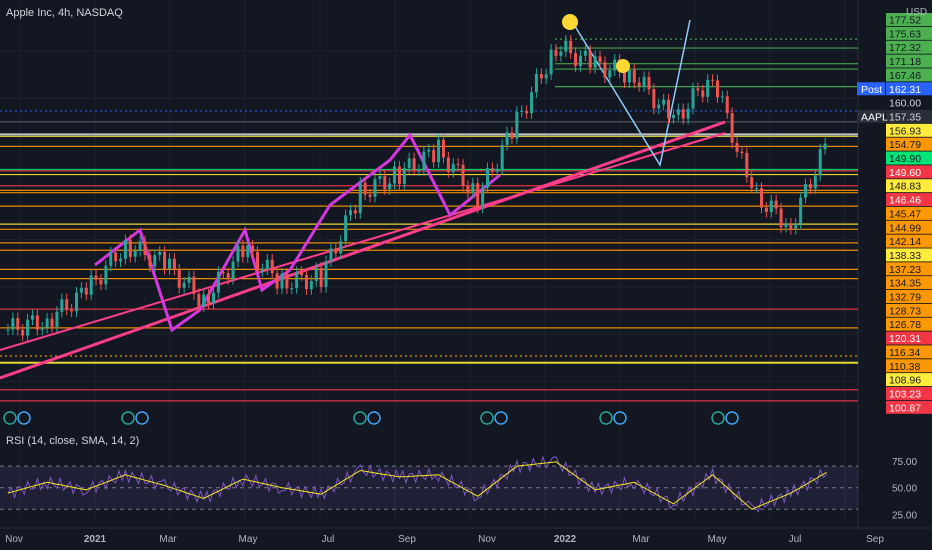 Image resolution: width=932 pixels, height=550 pixels. What do you see at coordinates (905, 408) in the screenshot?
I see `price-label: 100.87` at bounding box center [905, 408].